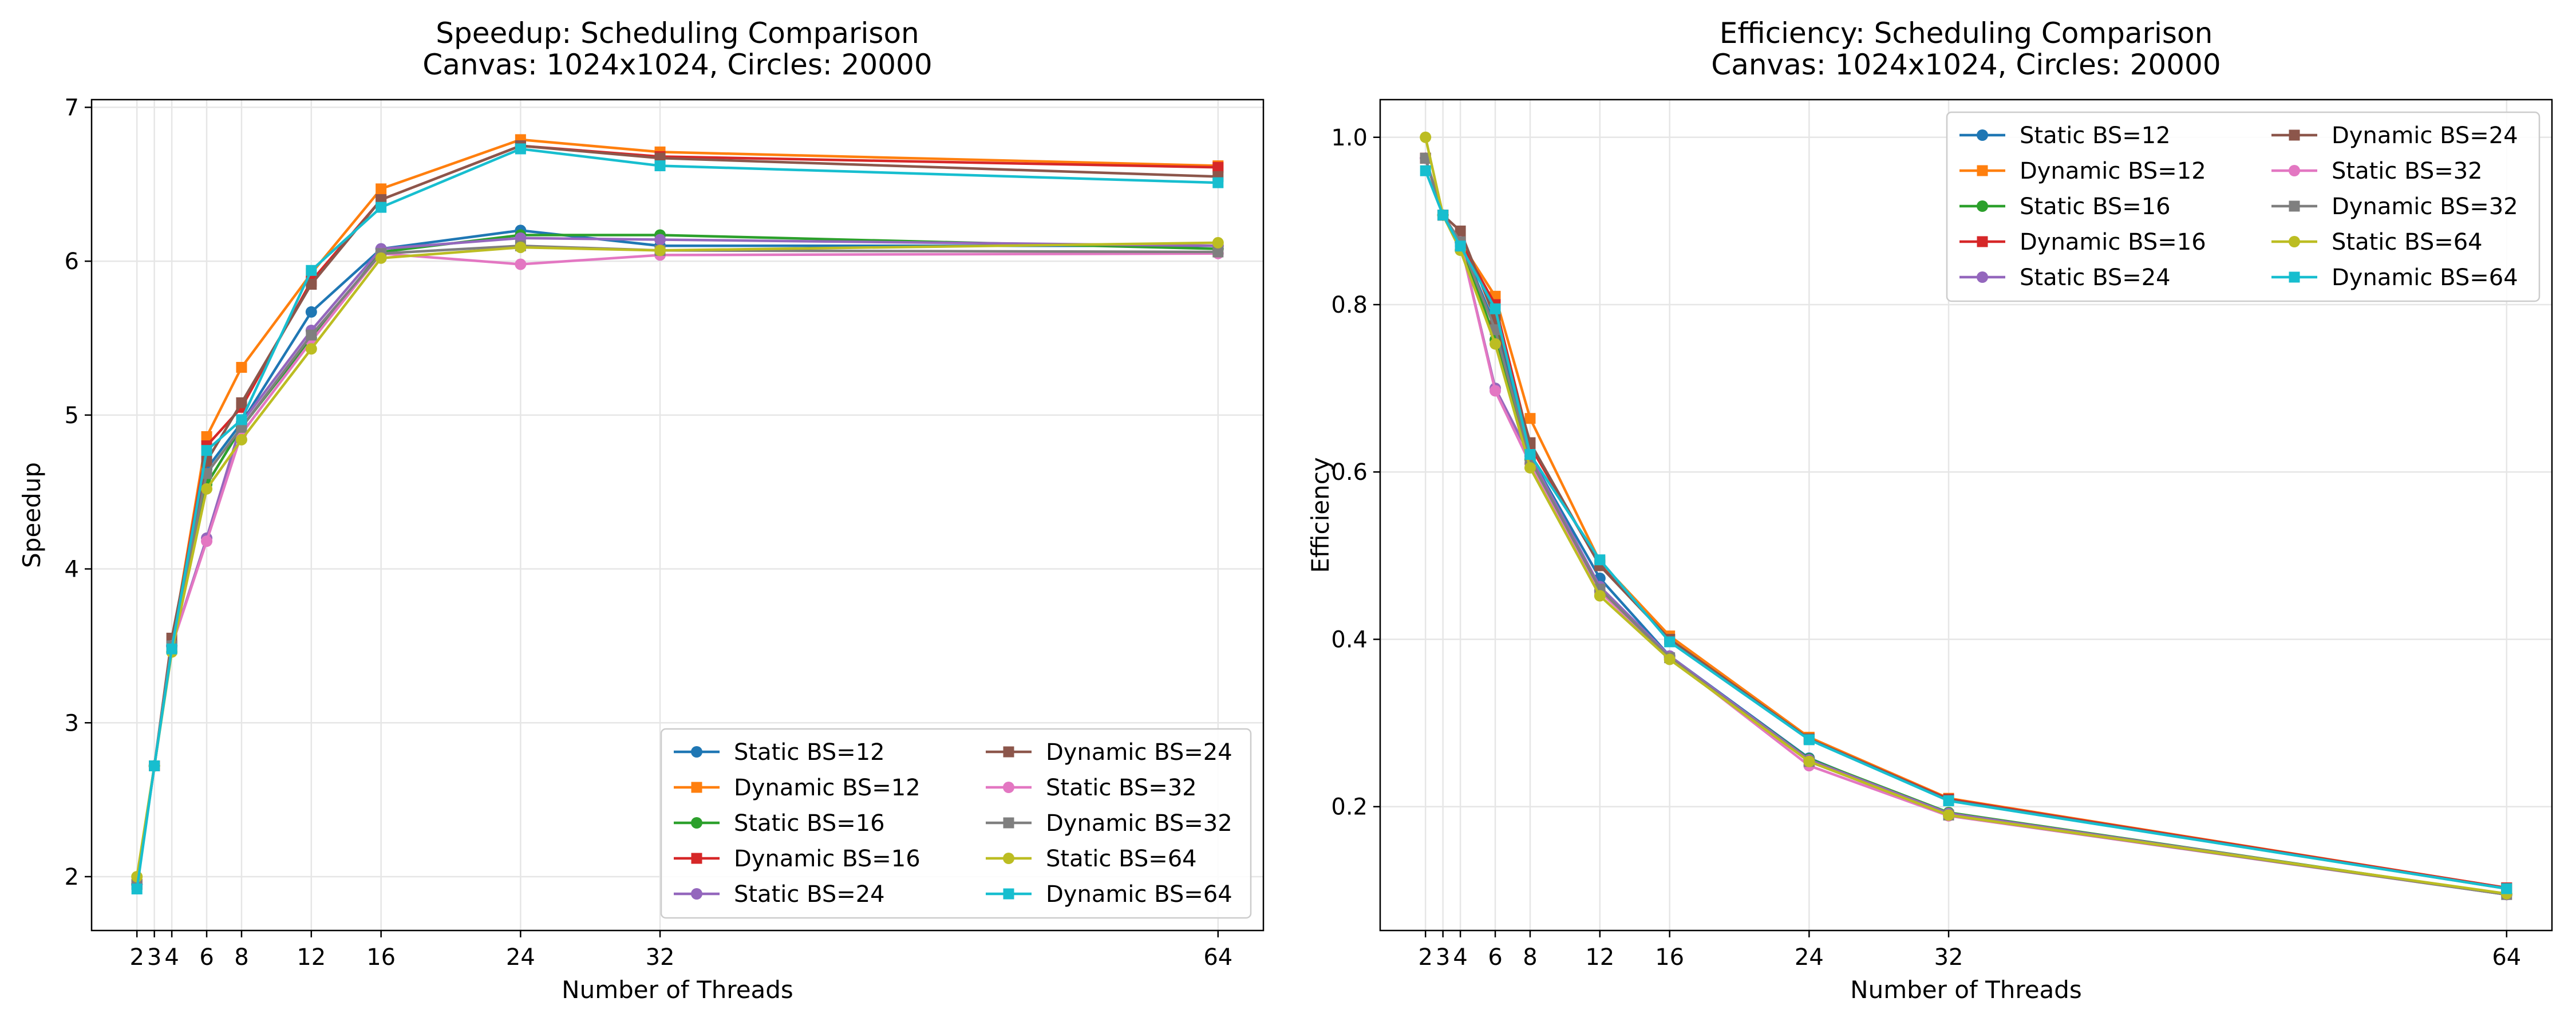 The height and width of the screenshot is (1033, 2576). I want to click on y-tick-label: 5, so click(72, 416).